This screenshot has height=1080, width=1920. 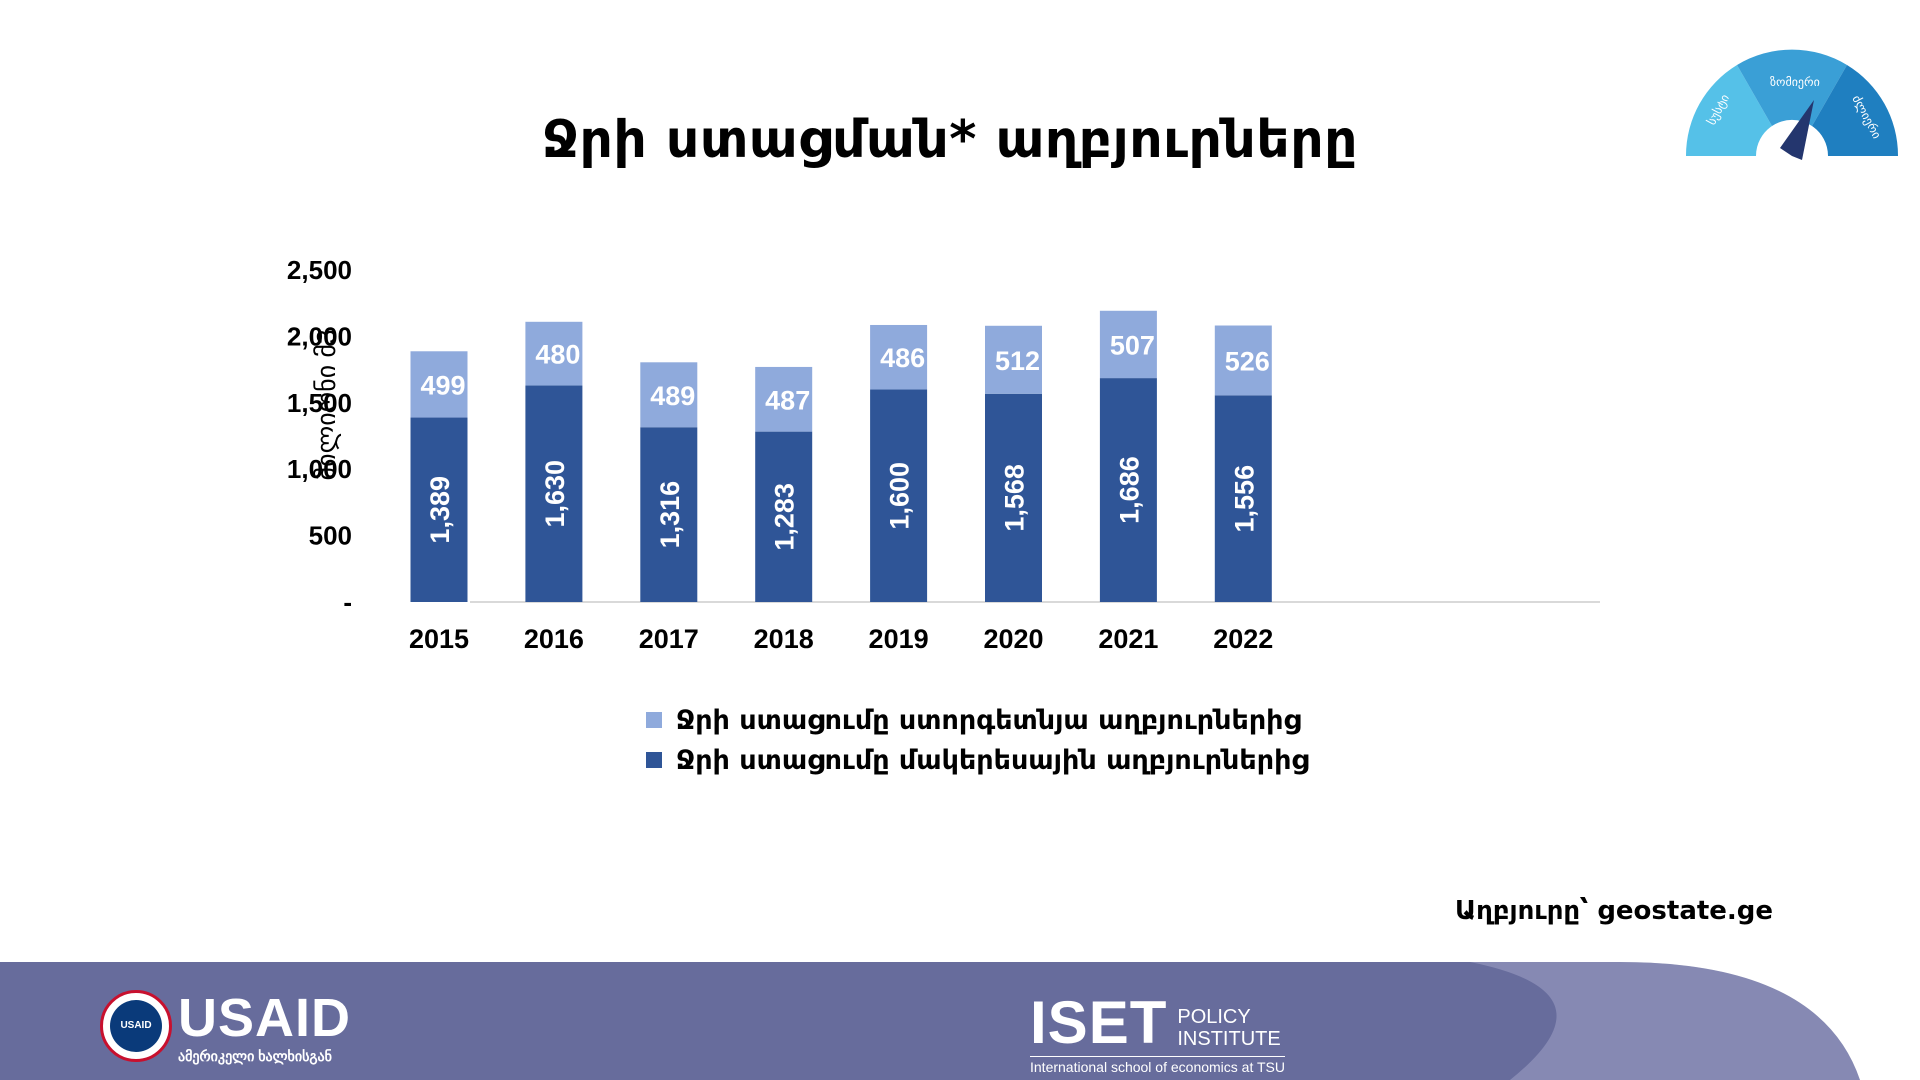 What do you see at coordinates (319, 403) in the screenshot?
I see `y-tick-label: 1,500` at bounding box center [319, 403].